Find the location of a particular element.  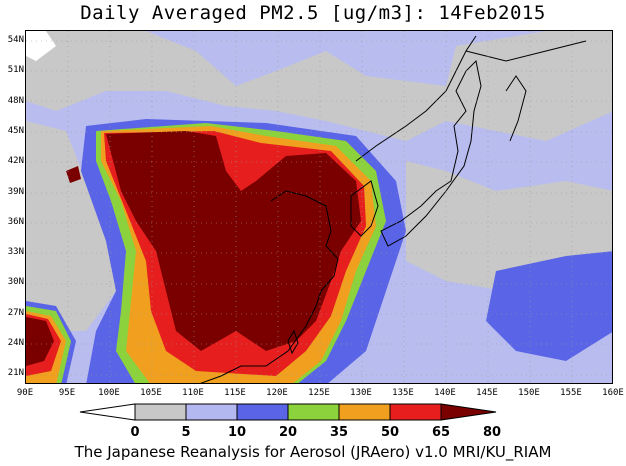

lat-label: 36N is located at coordinates (15, 221).